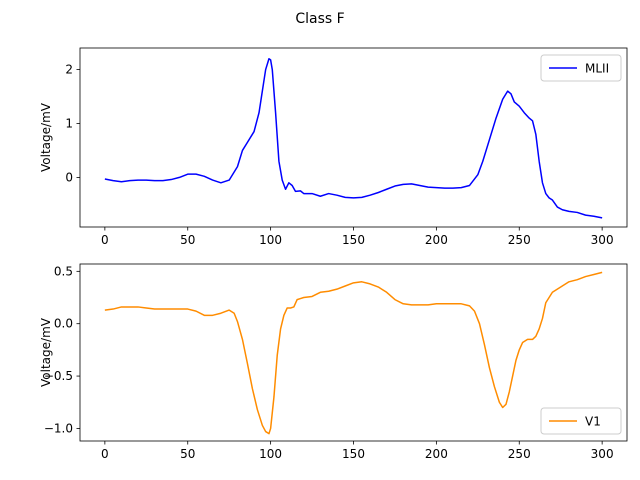 The image size is (640, 480). I want to click on y-tick-label: 1, so click(69, 123).